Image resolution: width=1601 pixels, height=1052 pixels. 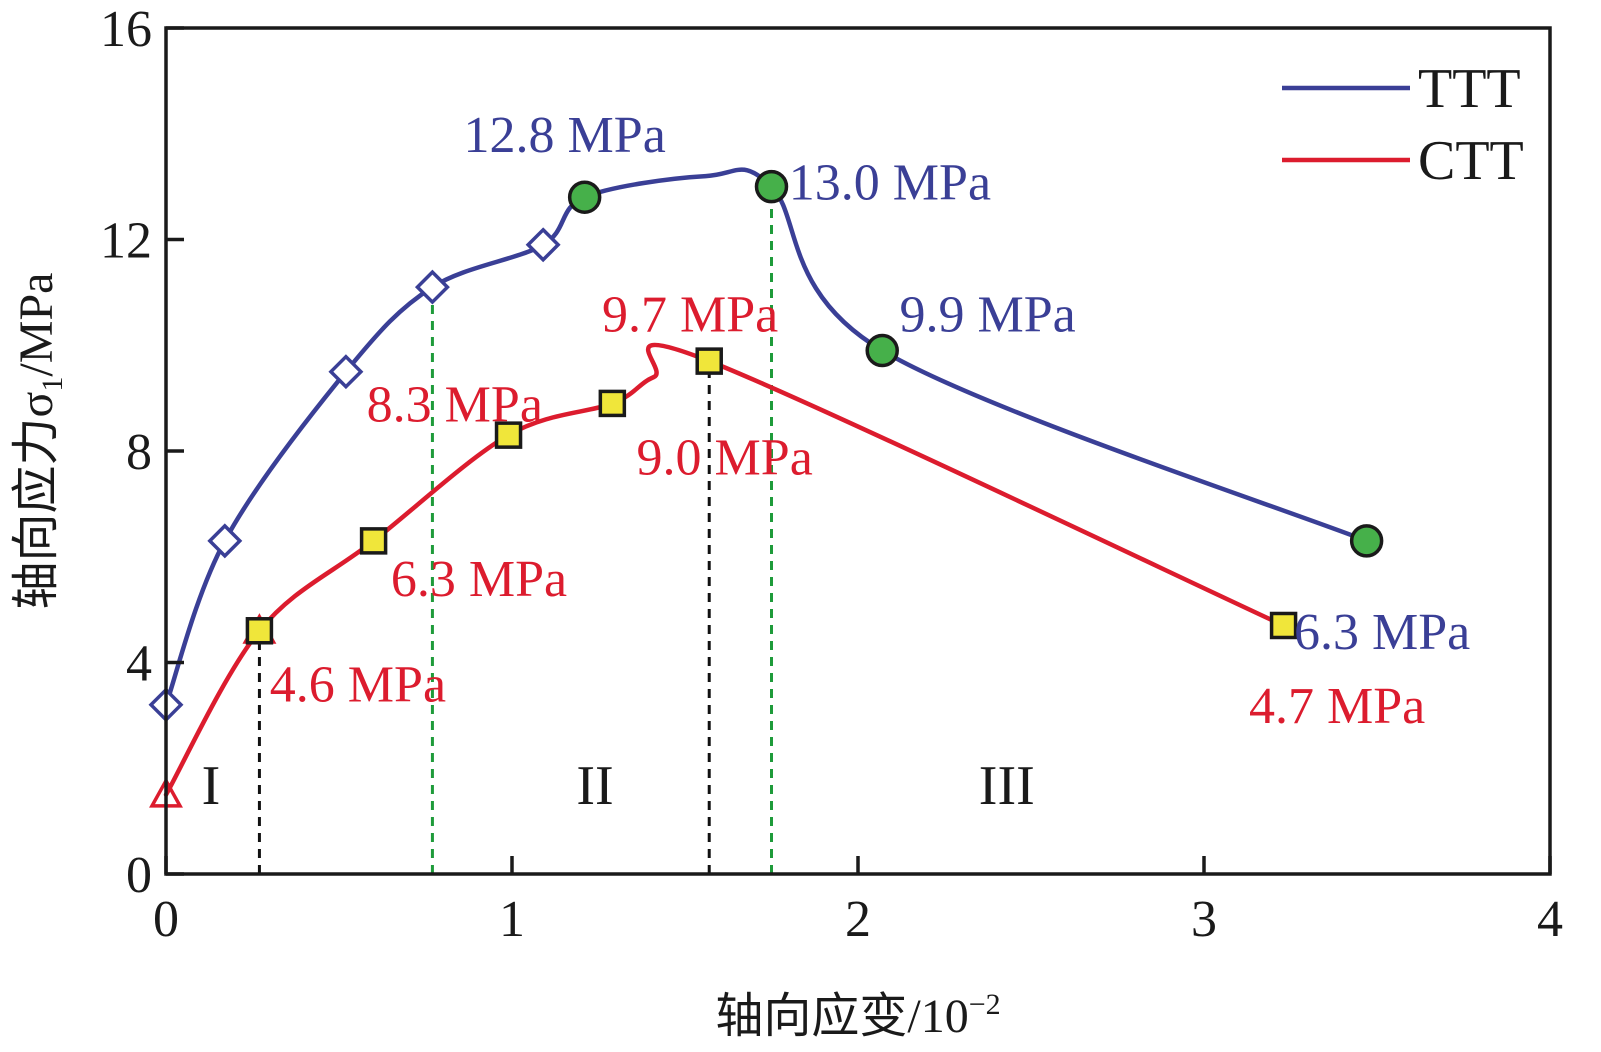 What do you see at coordinates (890, 182) in the screenshot?
I see `value-annotation-1: 13.0 MPa` at bounding box center [890, 182].